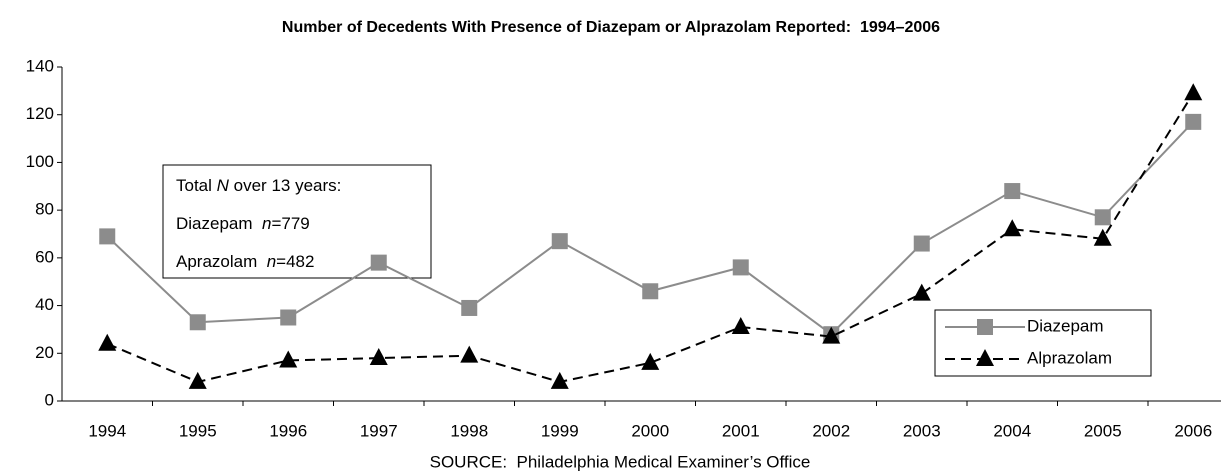 The image size is (1222, 474). Describe the element at coordinates (922, 430) in the screenshot. I see `x-tick-label: 2003` at that location.